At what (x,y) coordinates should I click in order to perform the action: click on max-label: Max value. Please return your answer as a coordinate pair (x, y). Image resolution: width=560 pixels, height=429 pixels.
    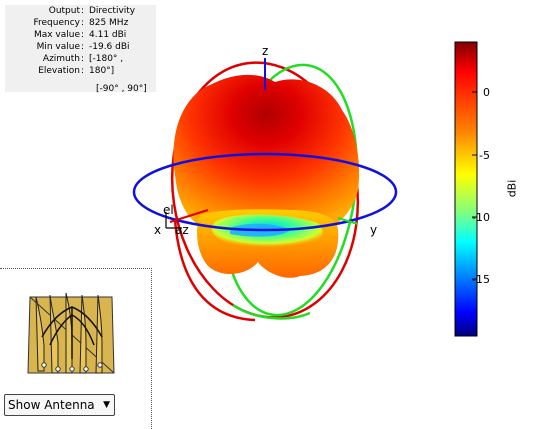
    Looking at the image, I should click on (56, 35).